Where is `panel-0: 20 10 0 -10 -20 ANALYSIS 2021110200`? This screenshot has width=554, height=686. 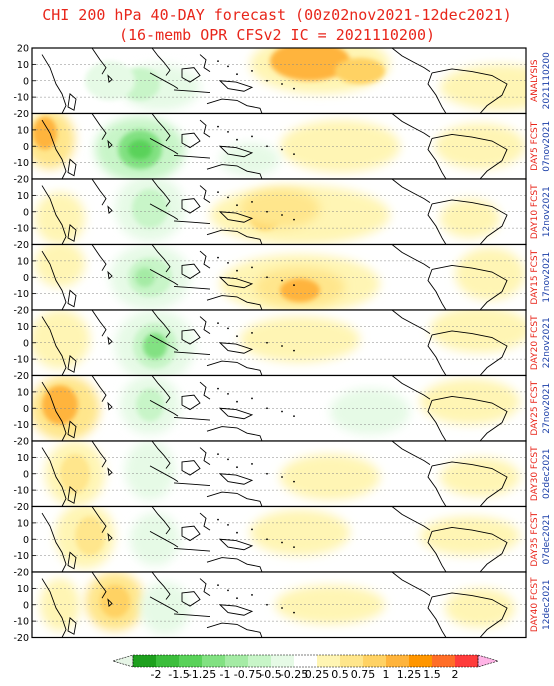
panel-0: 20 10 0 -10 -20 ANALYSIS 2021110200 is located at coordinates (282, 82).